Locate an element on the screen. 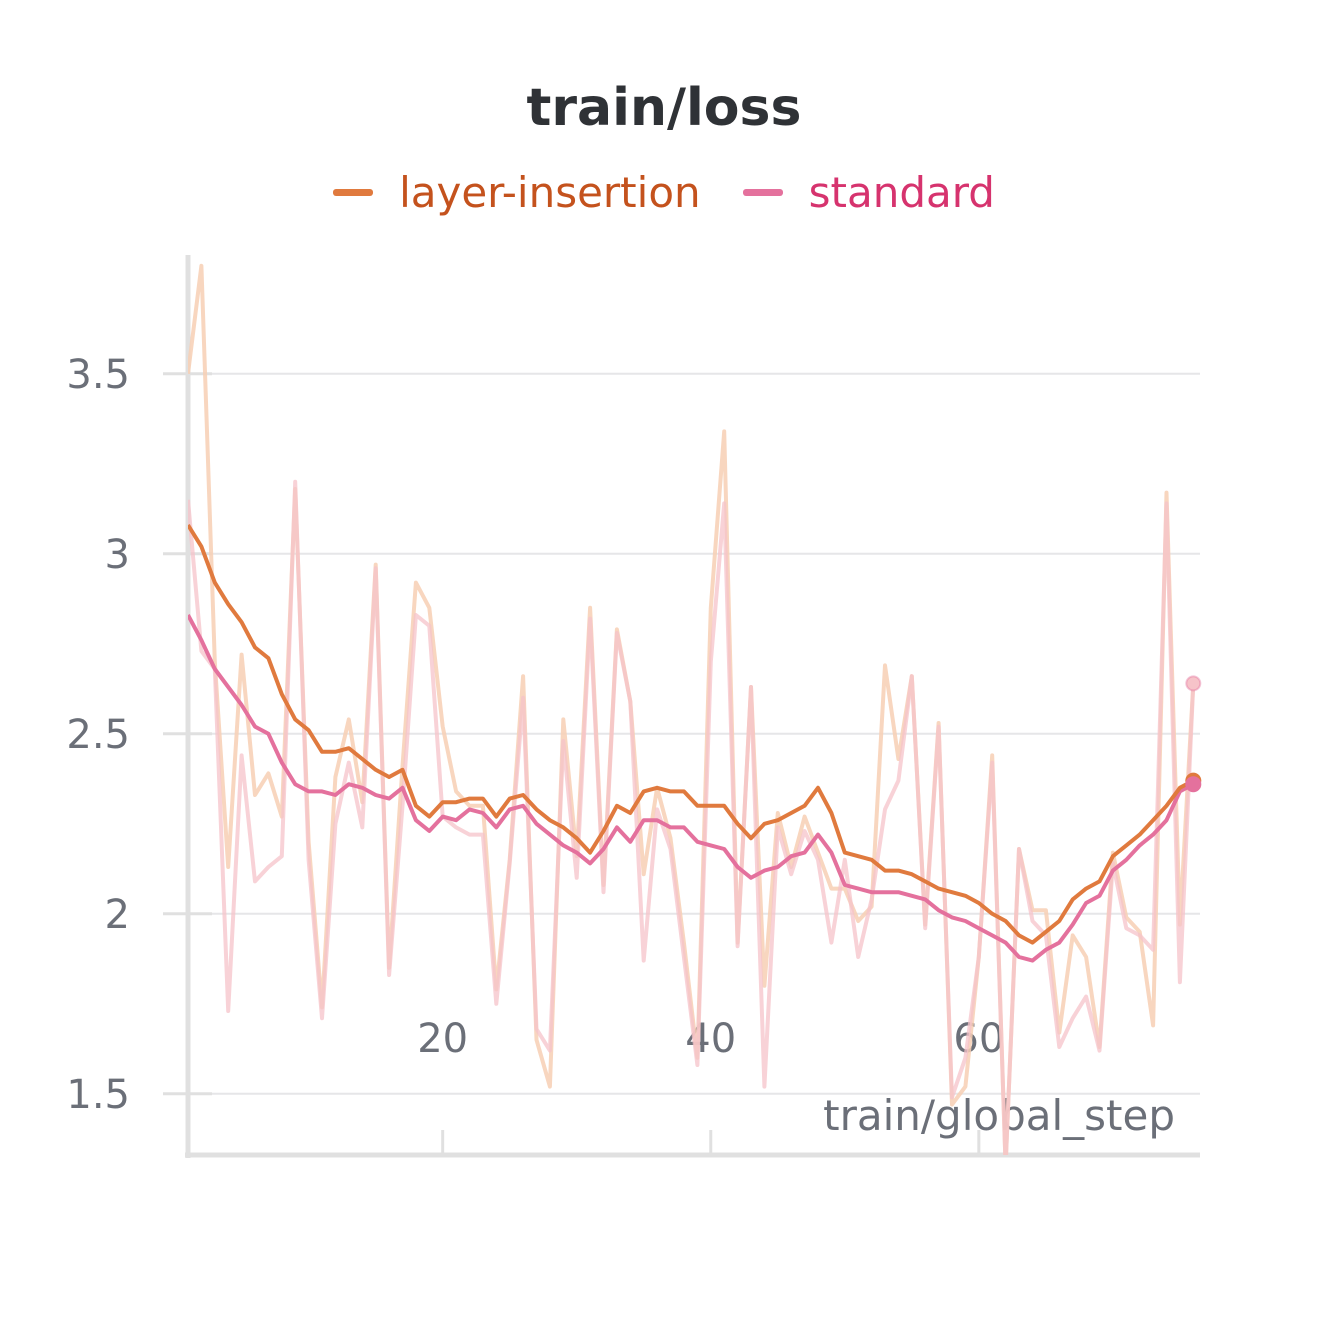 This screenshot has width=1328, height=1328. series-raw-end-point is located at coordinates (1193, 683).